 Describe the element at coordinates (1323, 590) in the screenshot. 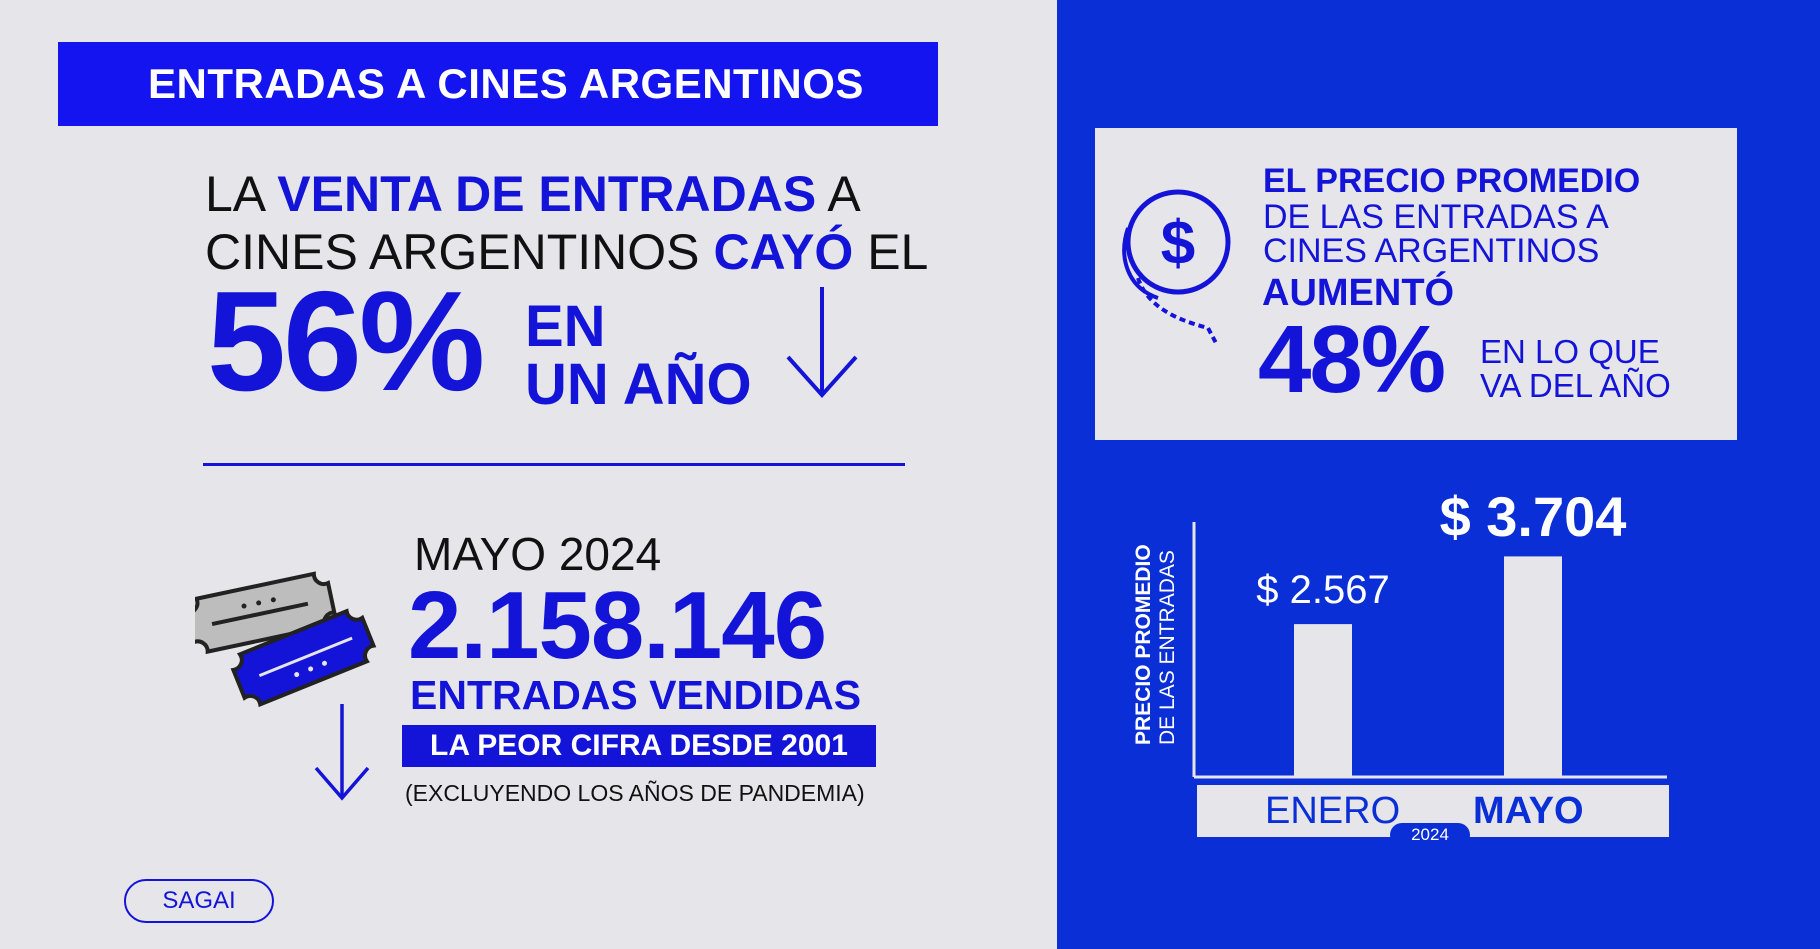

I see `bar-value-label: $ 2.567` at that location.